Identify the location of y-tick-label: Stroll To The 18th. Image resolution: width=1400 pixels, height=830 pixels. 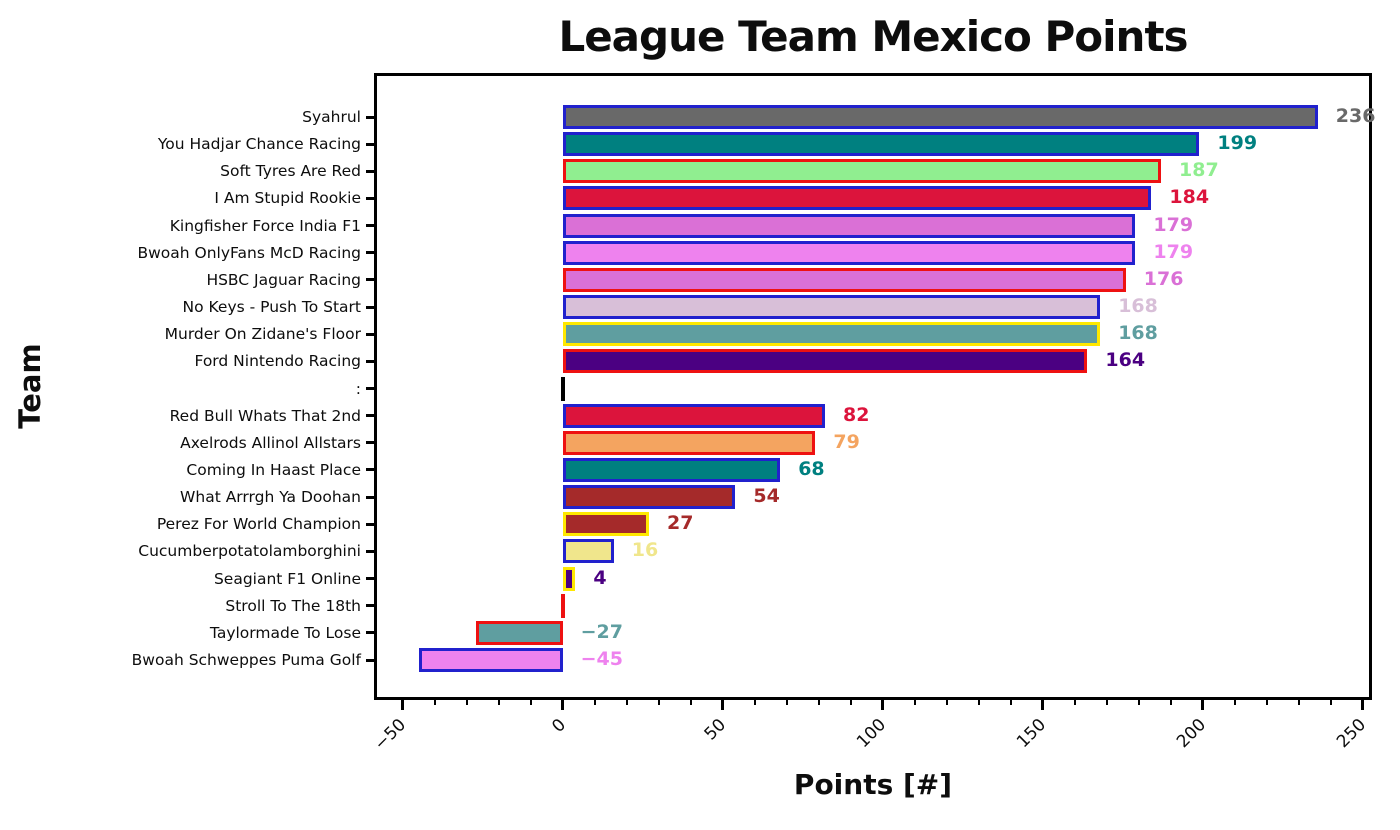
(293, 605).